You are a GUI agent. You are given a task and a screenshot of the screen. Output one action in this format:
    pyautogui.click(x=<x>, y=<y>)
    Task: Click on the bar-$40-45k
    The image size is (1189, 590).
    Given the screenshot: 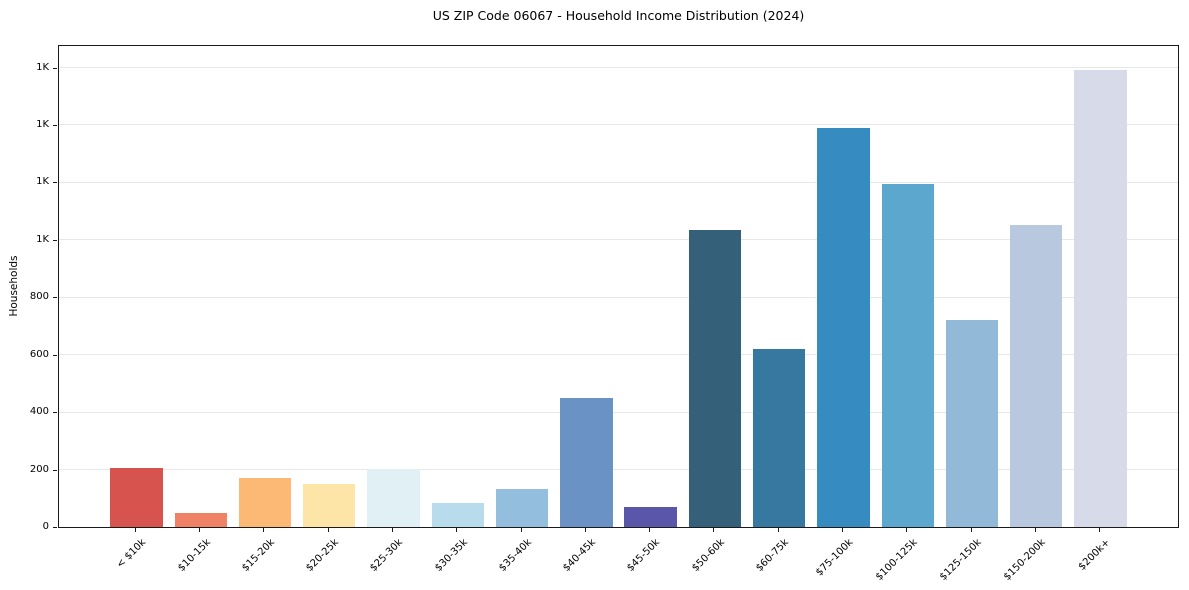 What is the action you would take?
    pyautogui.click(x=586, y=462)
    